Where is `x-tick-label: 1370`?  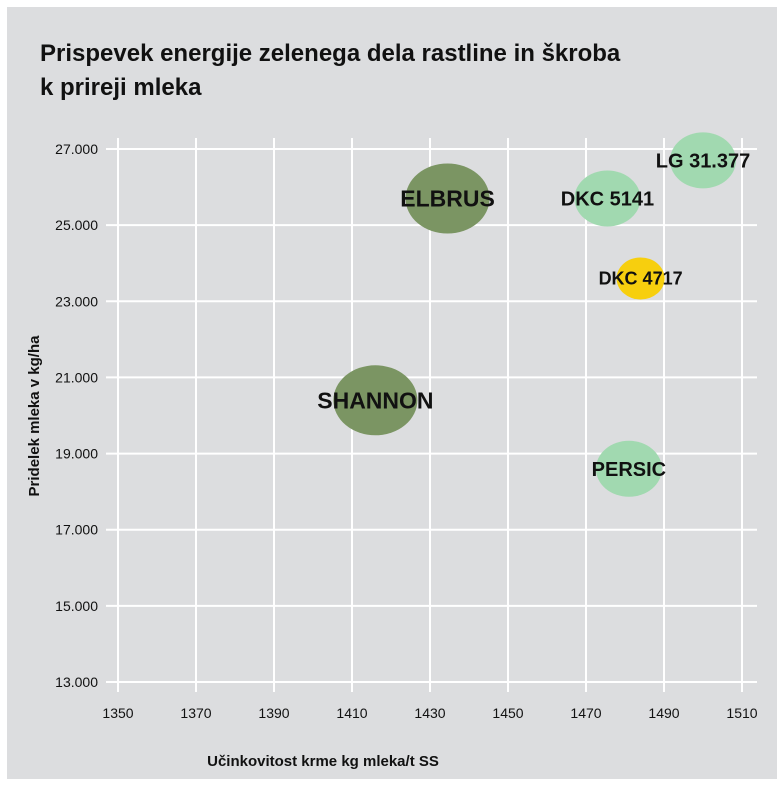 x-tick-label: 1370 is located at coordinates (195, 713).